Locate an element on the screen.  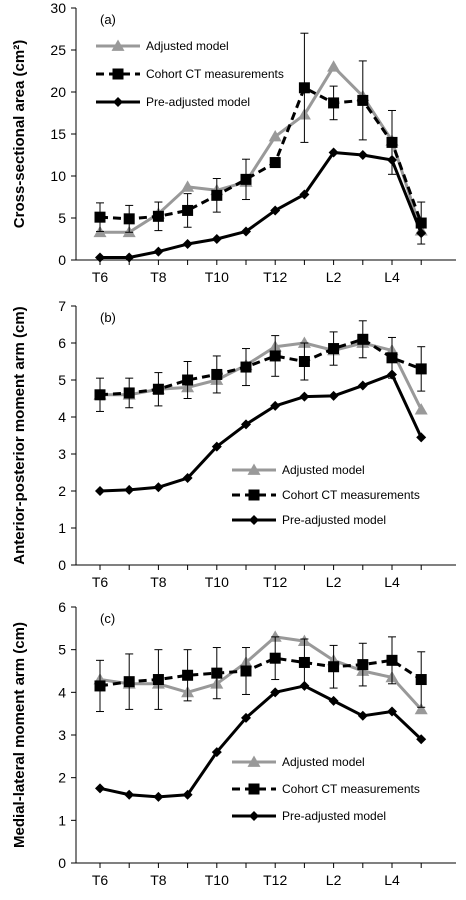
series-adjusted-model is located at coordinates (260, 672).